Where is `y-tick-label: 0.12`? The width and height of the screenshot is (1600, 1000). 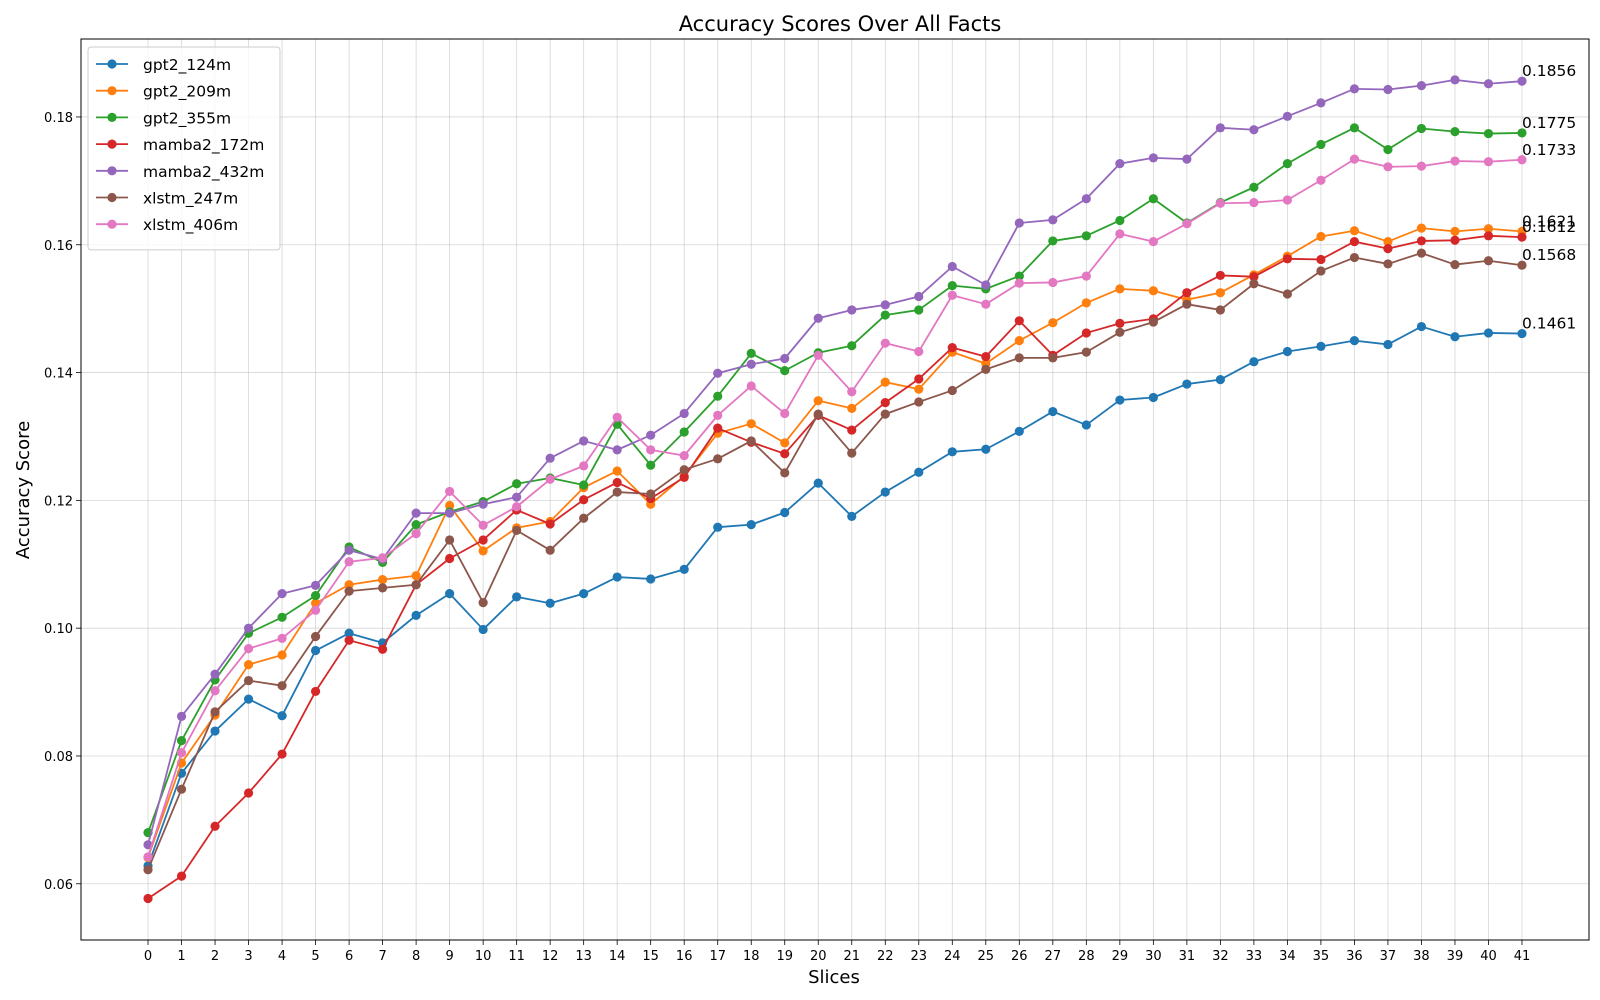
y-tick-label: 0.12 is located at coordinates (58, 501).